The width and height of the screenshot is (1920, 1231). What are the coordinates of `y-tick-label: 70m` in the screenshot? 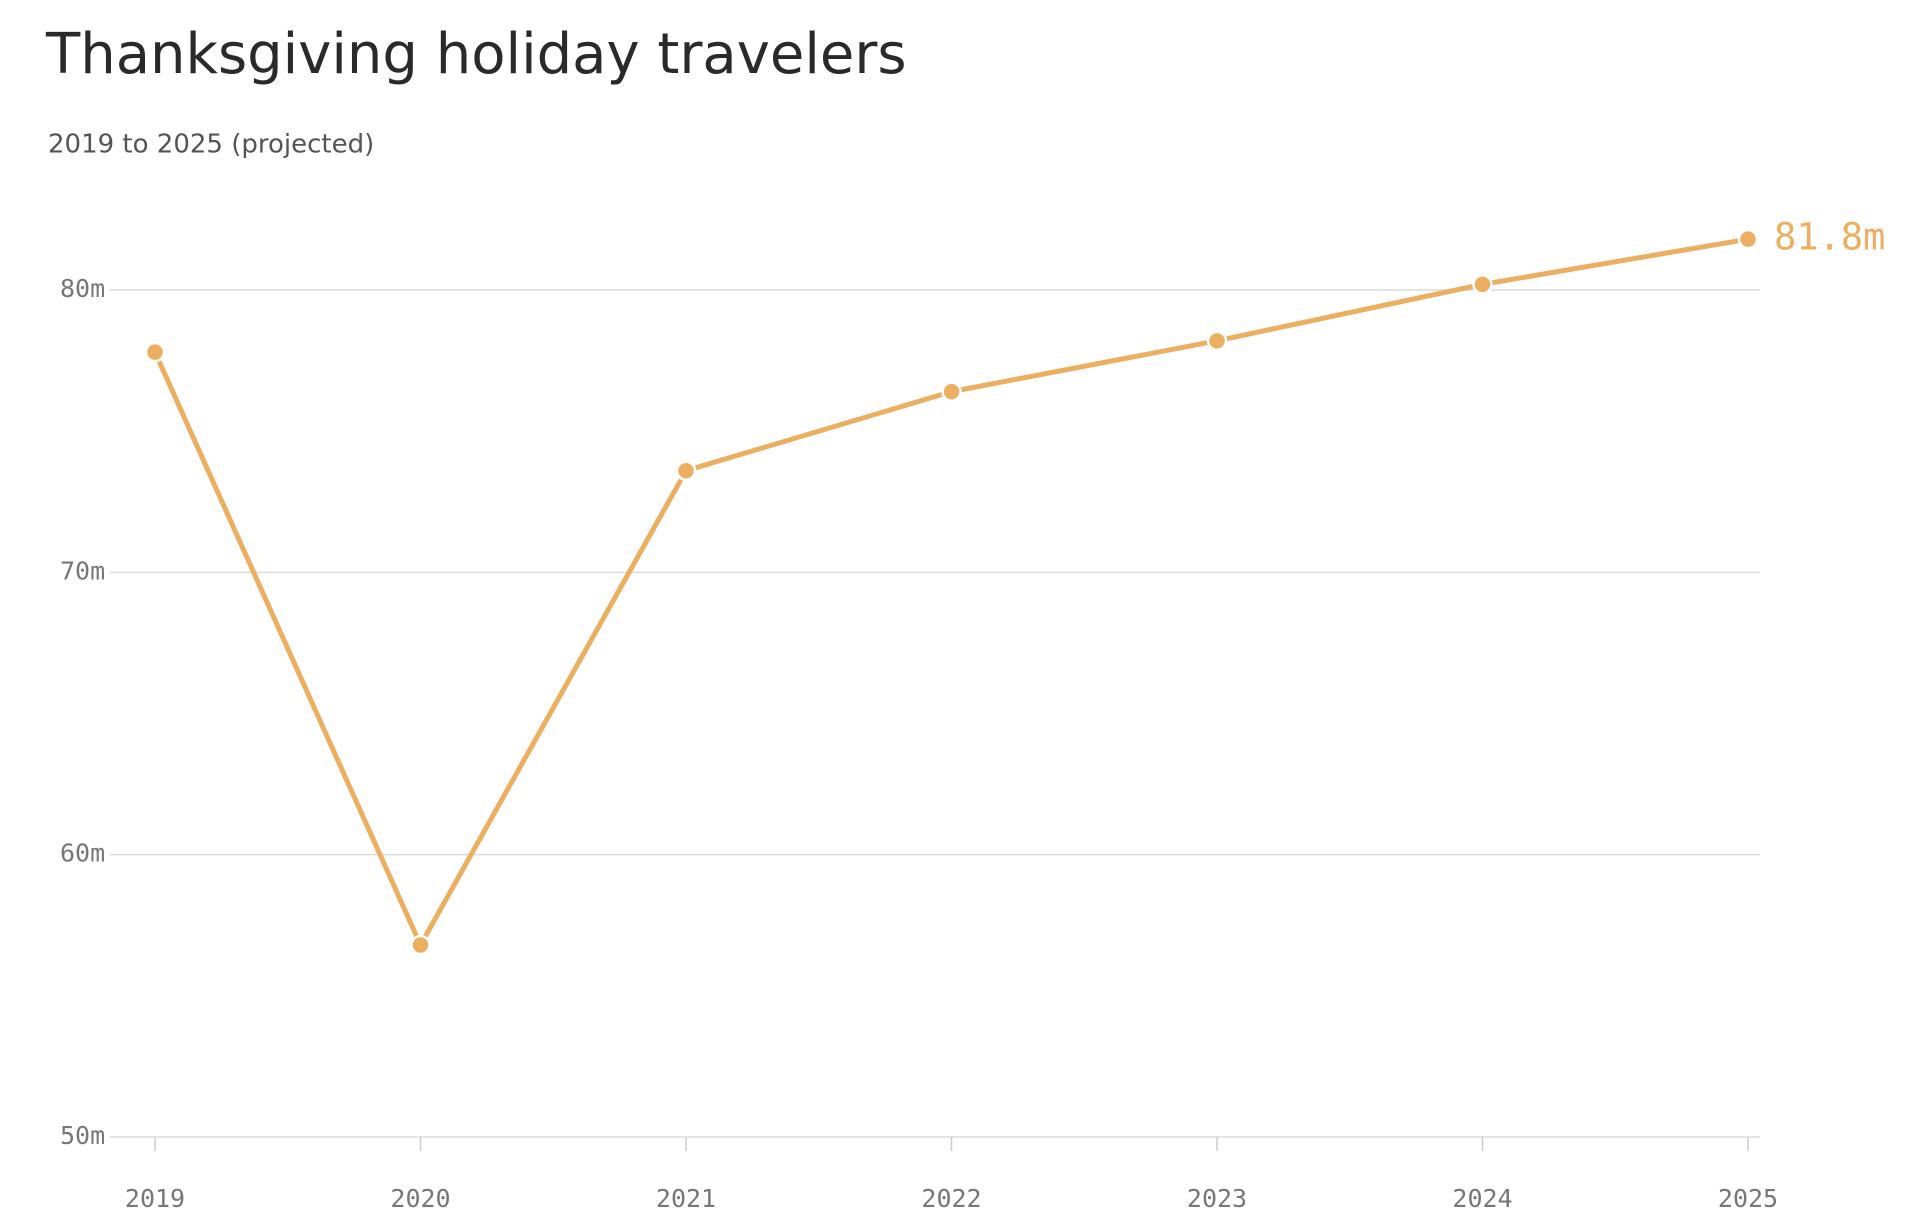 It's located at (82, 570).